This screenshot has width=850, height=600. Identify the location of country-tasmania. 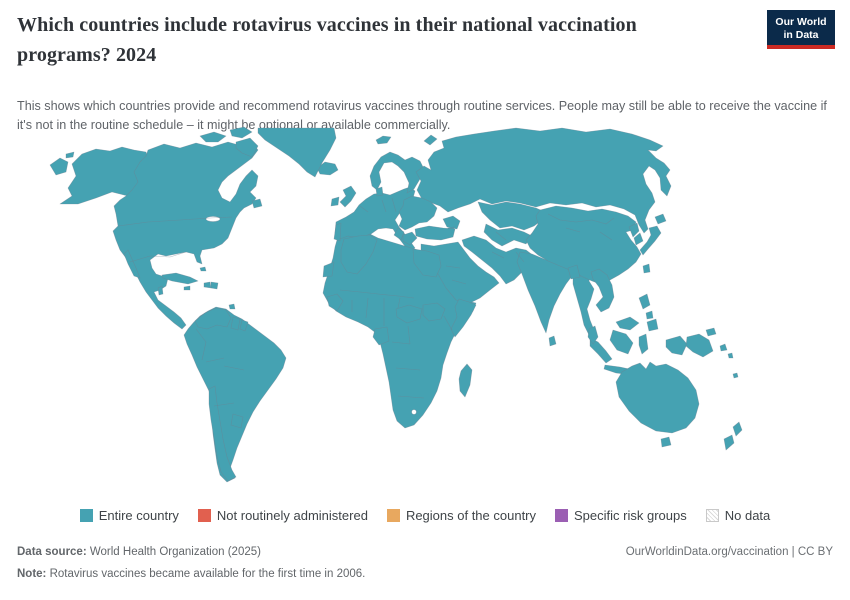
(666, 442).